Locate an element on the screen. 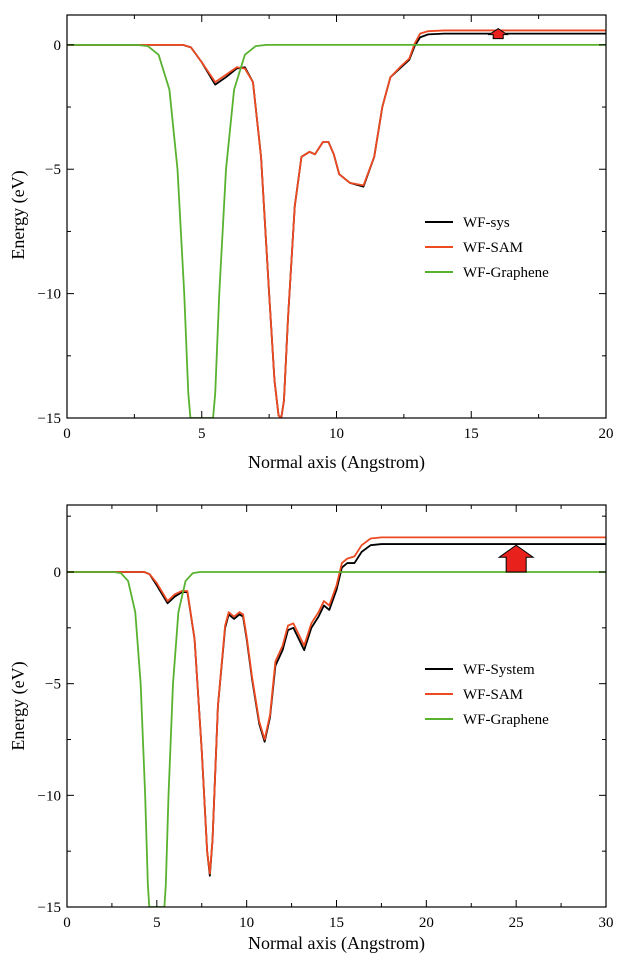  legend: WF-System WF-SAM WF-Graphene is located at coordinates (487, 695).